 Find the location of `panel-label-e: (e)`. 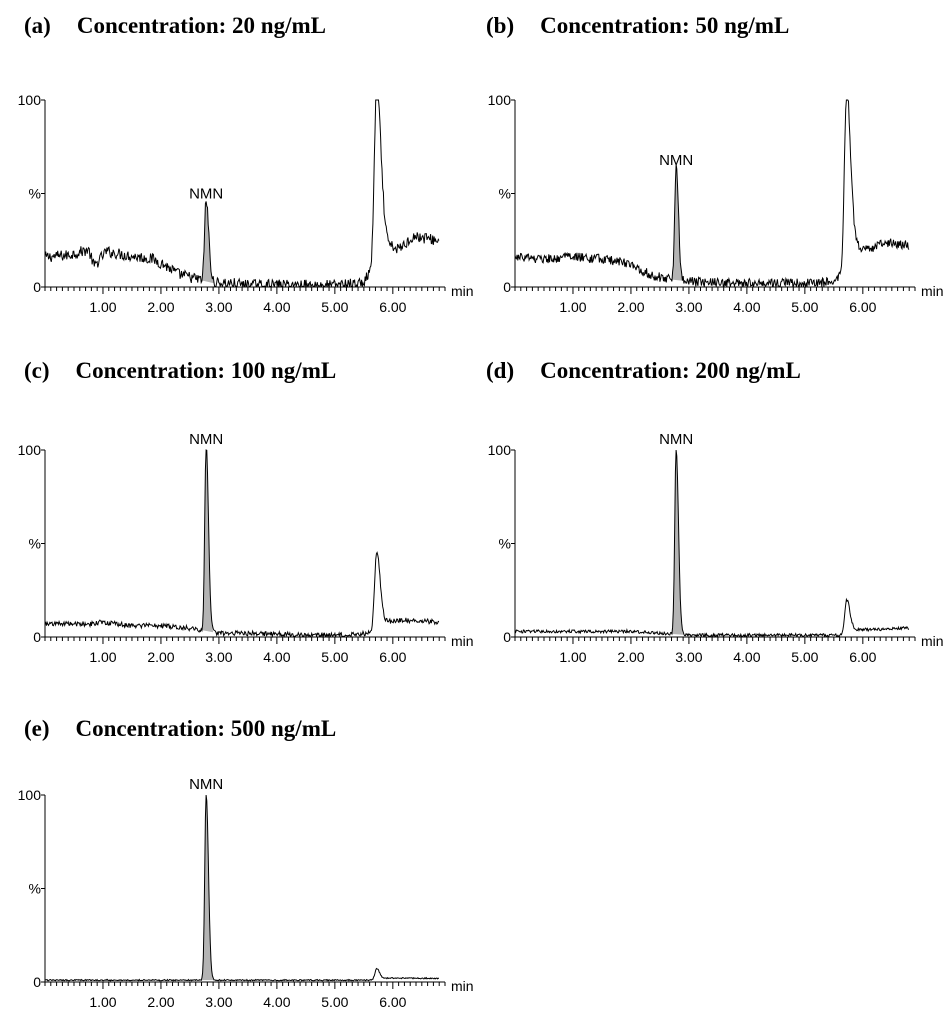

panel-label-e: (e) is located at coordinates (37, 728).